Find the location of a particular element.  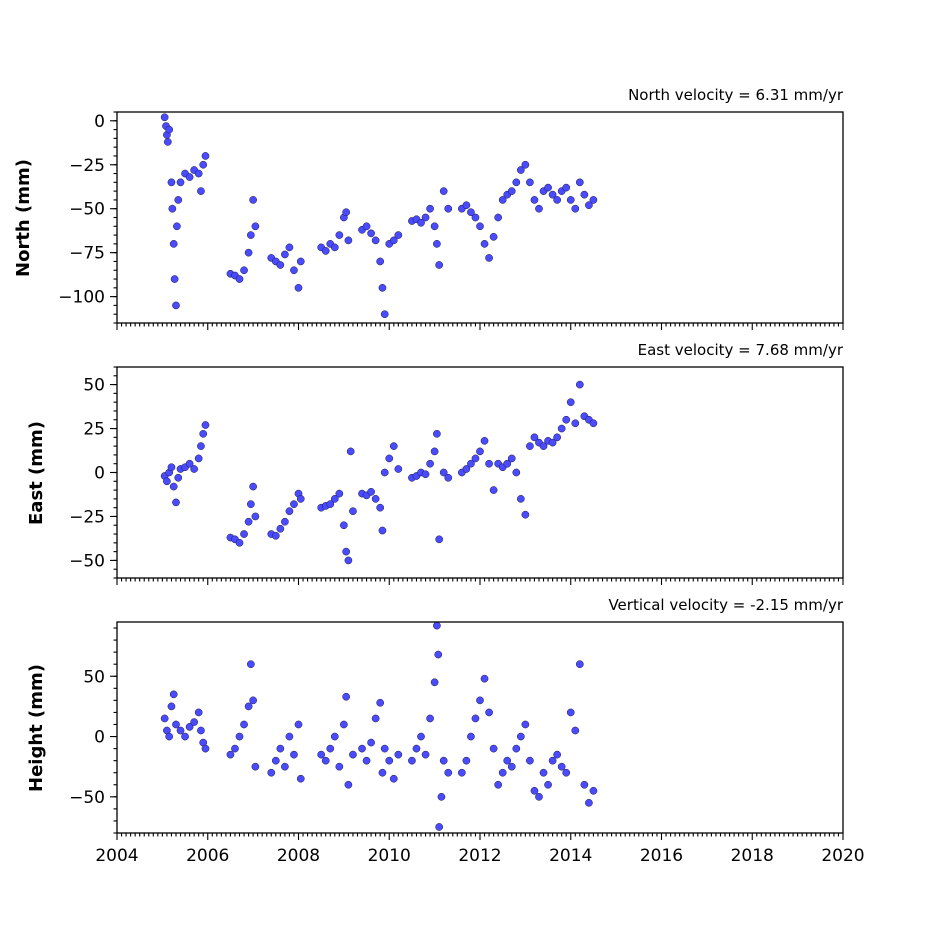

east-y-tick-label: 25 is located at coordinates (94, 430).